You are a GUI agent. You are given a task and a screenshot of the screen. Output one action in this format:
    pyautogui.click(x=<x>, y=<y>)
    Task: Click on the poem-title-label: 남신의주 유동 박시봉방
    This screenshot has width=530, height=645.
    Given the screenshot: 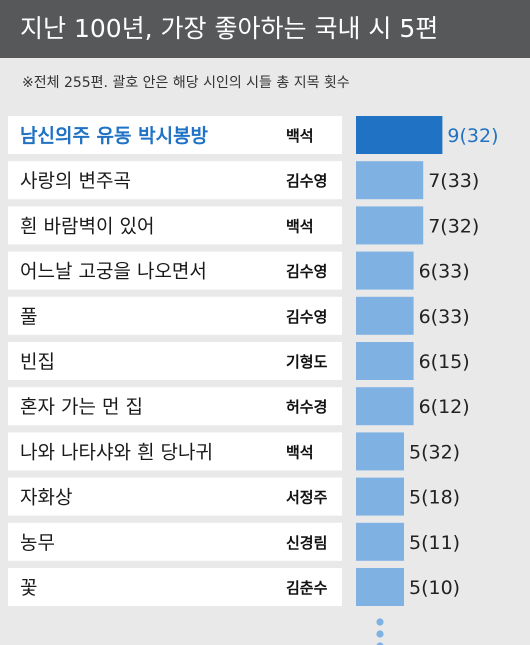 What is the action you would take?
    pyautogui.click(x=114, y=136)
    